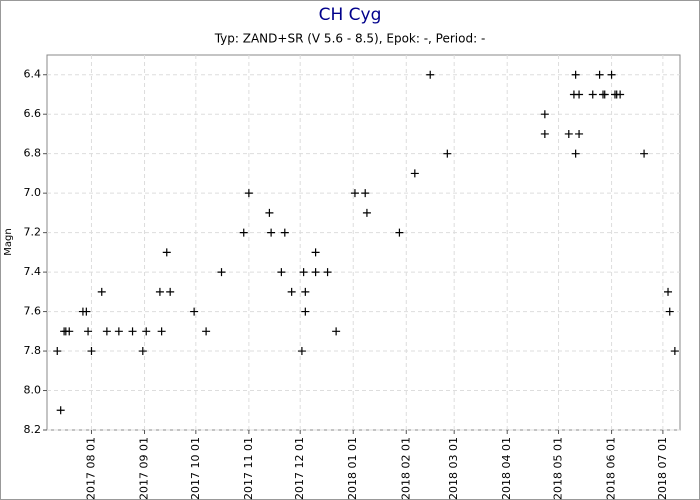  What do you see at coordinates (453, 468) in the screenshot?
I see `x-tick-label: 2018 03 01` at bounding box center [453, 468].